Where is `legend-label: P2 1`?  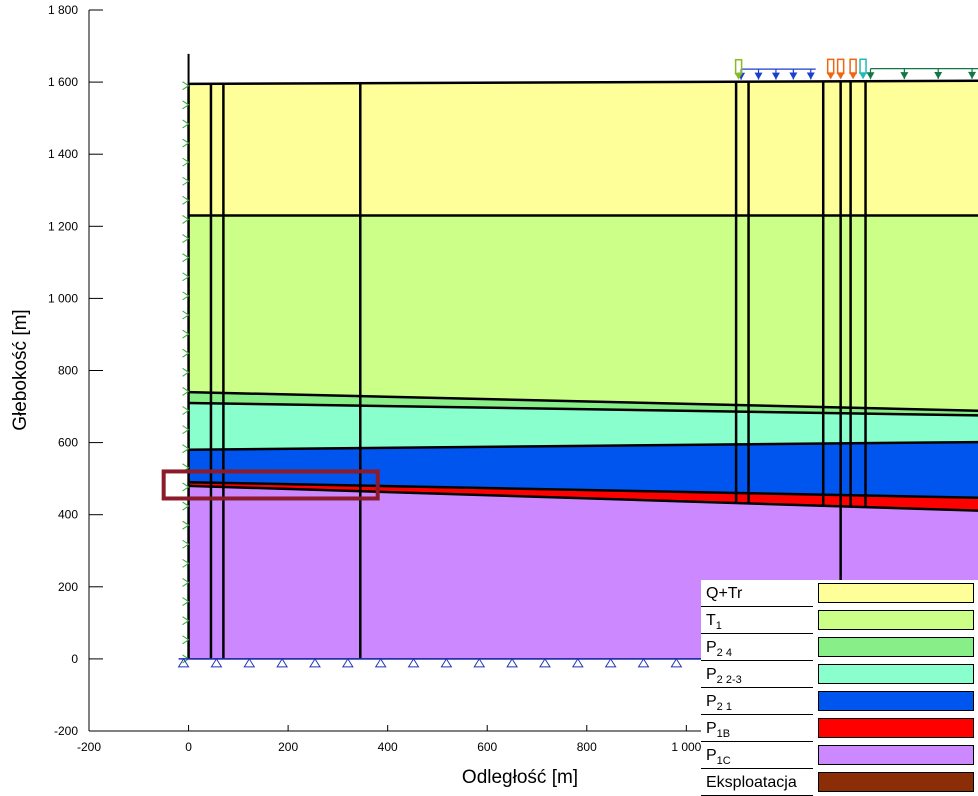
legend-label: P2 1 is located at coordinates (719, 703).